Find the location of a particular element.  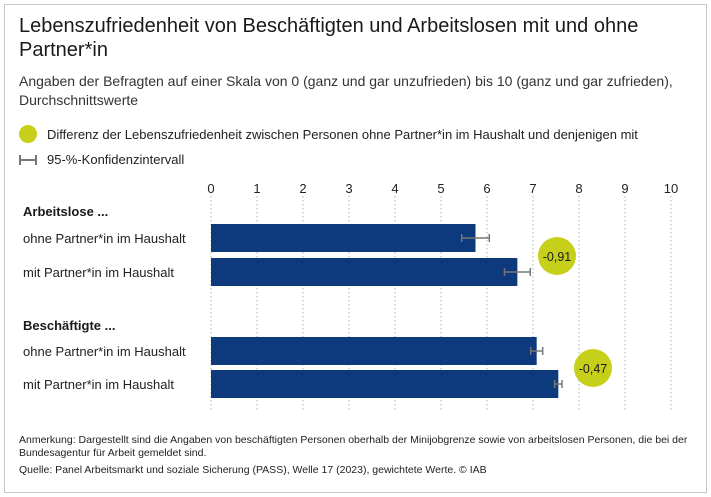

legend-ci-label: 95-%-Konfidenzintervall is located at coordinates (116, 159).